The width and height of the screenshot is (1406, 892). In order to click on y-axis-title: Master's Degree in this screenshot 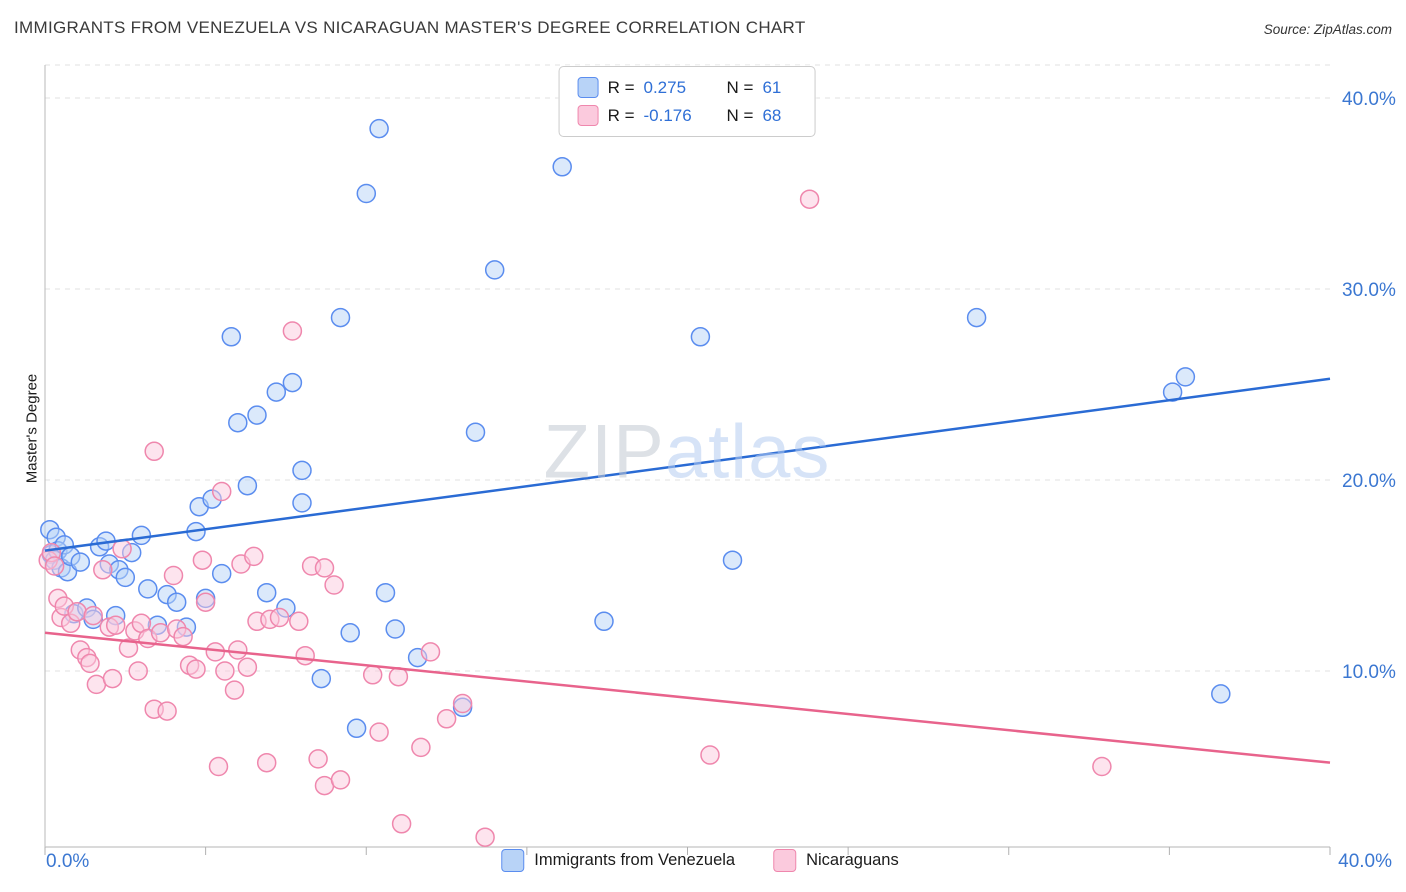, I will do `click(32, 428)`.